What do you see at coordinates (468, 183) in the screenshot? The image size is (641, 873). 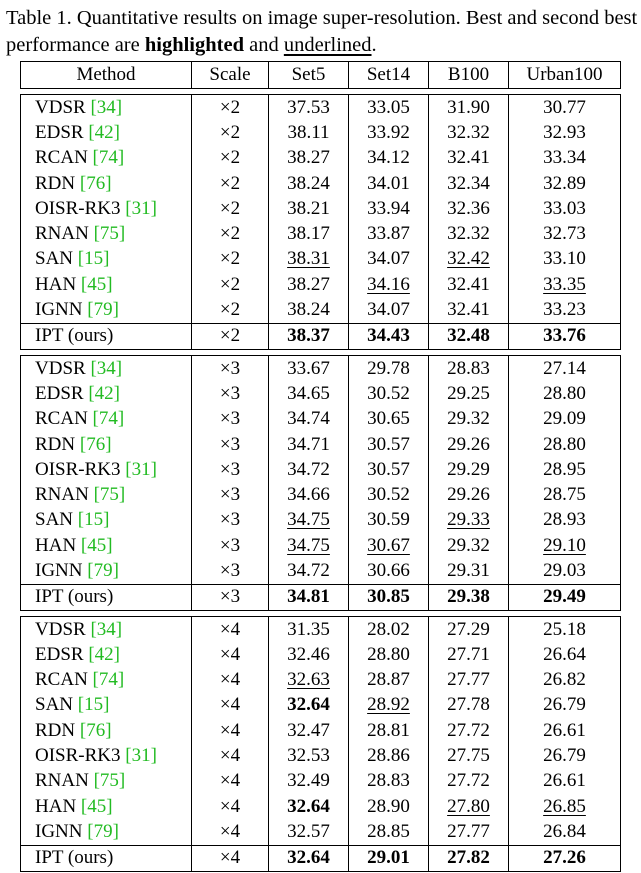 I see `value-cell: 32.34` at bounding box center [468, 183].